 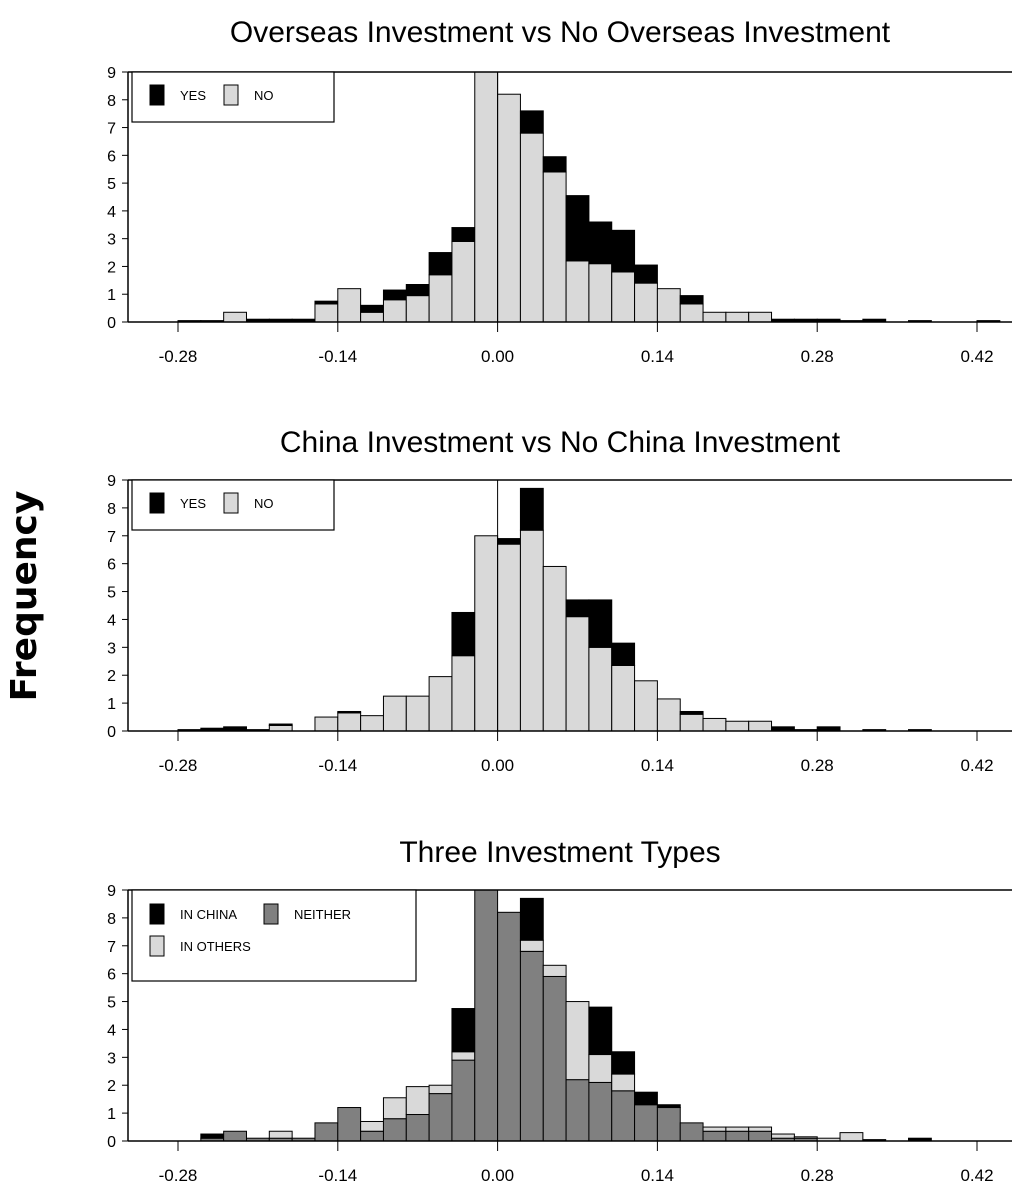 What do you see at coordinates (560, 442) in the screenshot?
I see `chart-title: China Investment vs No China Investment` at bounding box center [560, 442].